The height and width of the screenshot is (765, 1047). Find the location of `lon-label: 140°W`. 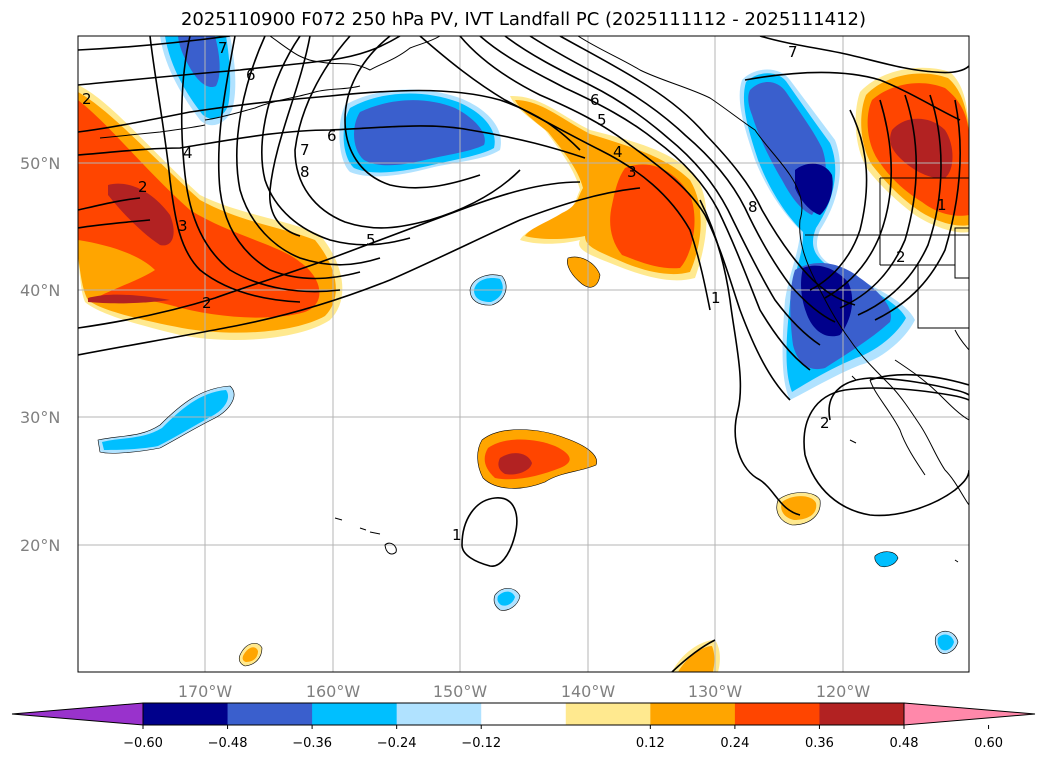

lon-label: 140°W is located at coordinates (588, 691).